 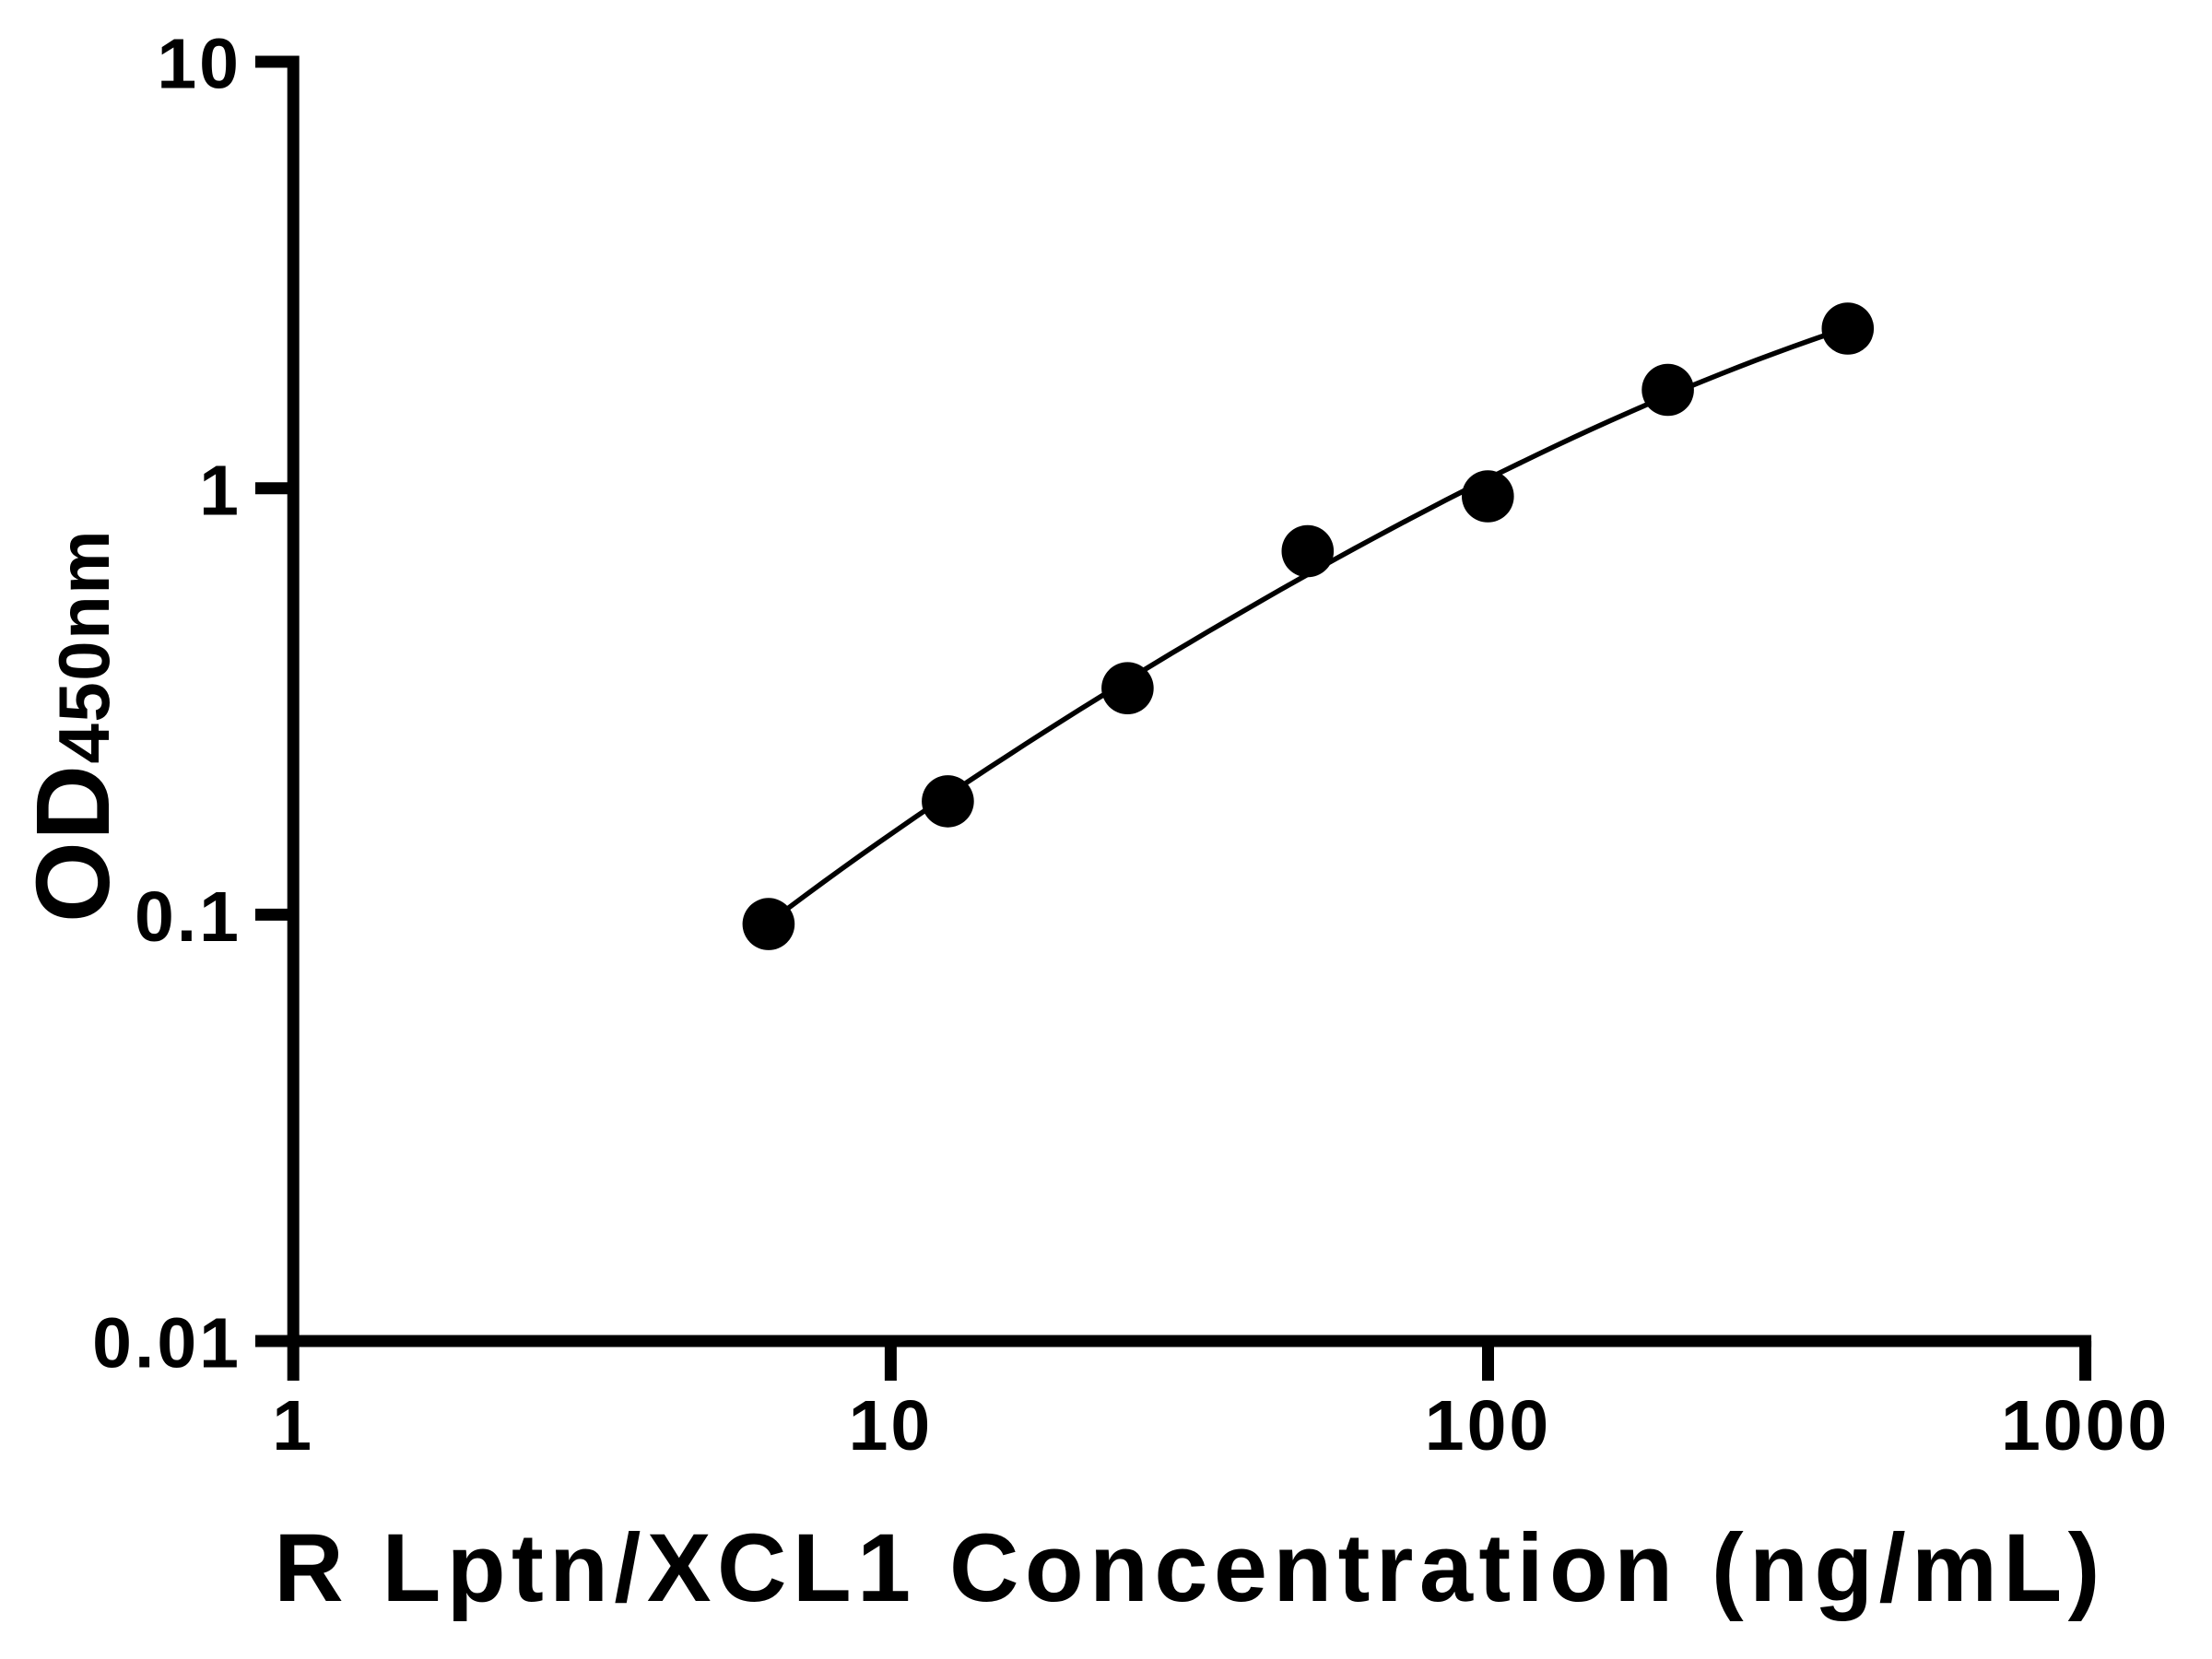 I want to click on svg-text: 1000, so click(x=2085, y=1425).